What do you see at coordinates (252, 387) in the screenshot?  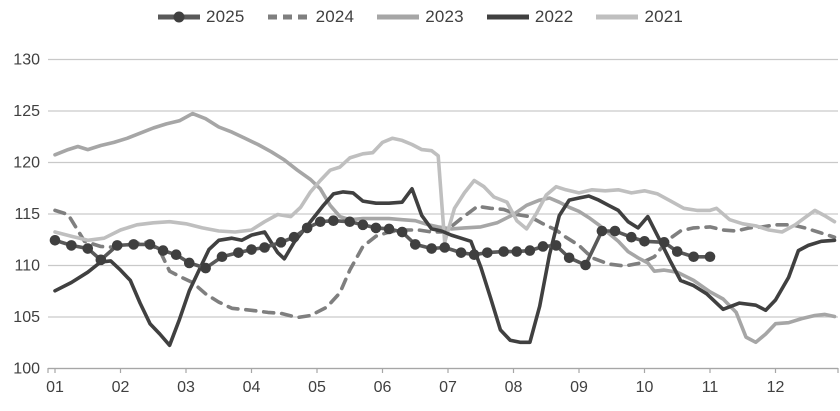 I see `x-axis-tick-label: 04` at bounding box center [252, 387].